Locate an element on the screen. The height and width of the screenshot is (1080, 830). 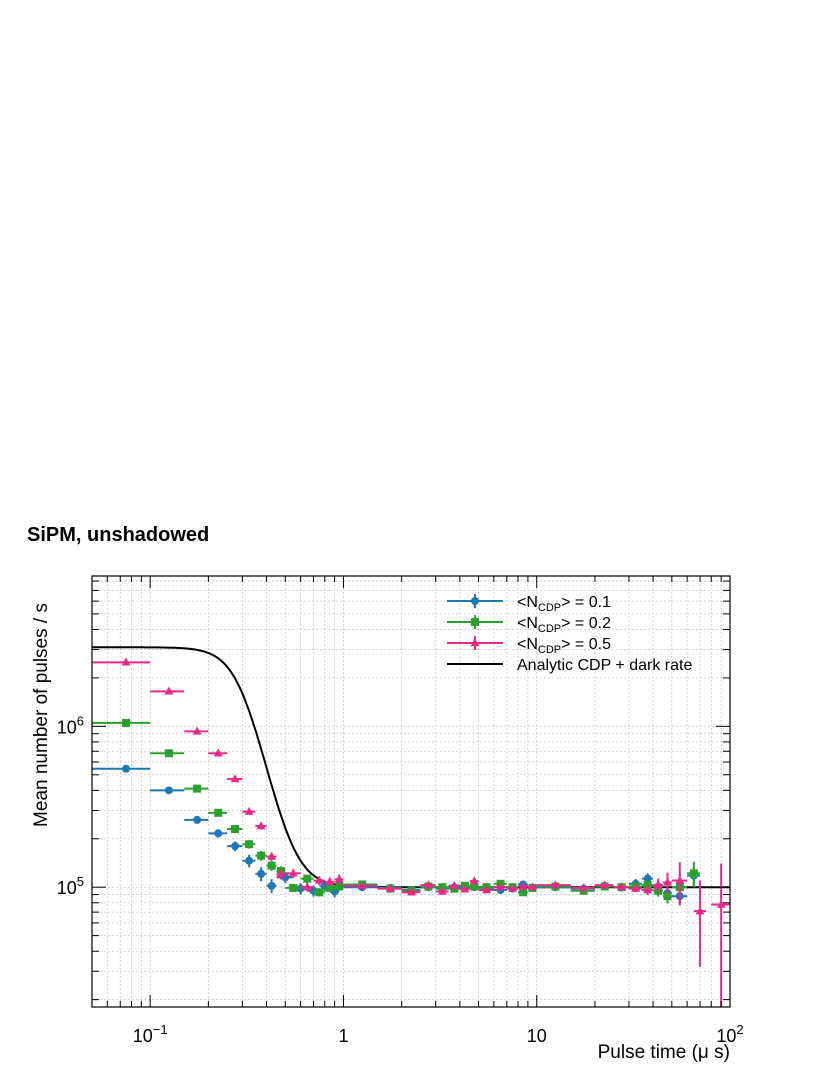
legend-label-model: Analytic CDP + dark rate is located at coordinates (604, 665).